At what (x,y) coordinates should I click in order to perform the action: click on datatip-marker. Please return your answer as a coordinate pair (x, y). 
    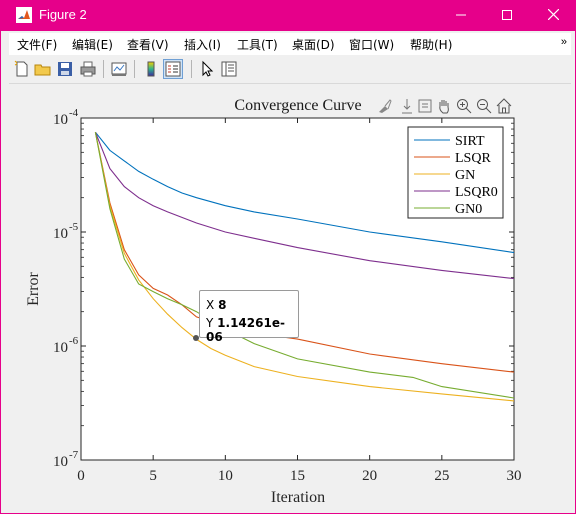
    Looking at the image, I should click on (196, 338).